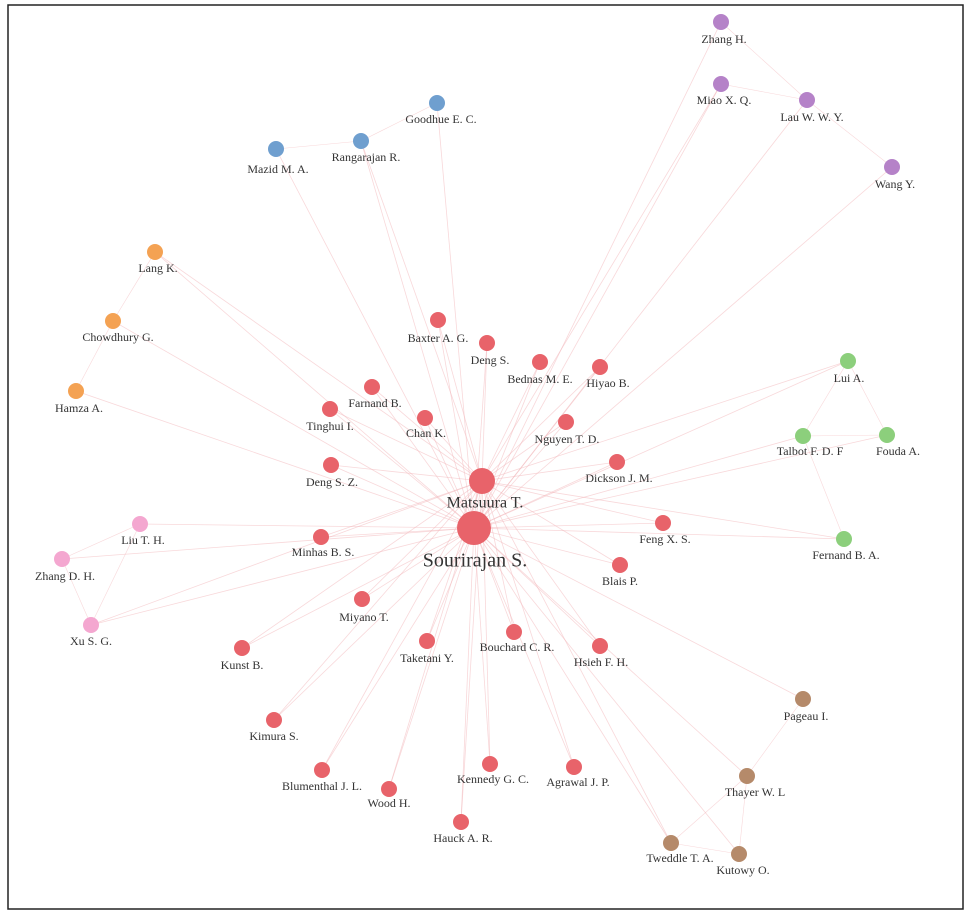  What do you see at coordinates (65, 576) in the screenshot?
I see `node-label: Zhang D. H.` at bounding box center [65, 576].